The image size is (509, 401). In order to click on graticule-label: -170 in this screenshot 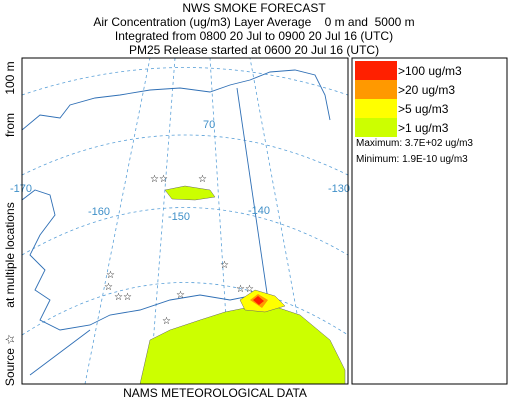, I will do `click(21, 189)`.